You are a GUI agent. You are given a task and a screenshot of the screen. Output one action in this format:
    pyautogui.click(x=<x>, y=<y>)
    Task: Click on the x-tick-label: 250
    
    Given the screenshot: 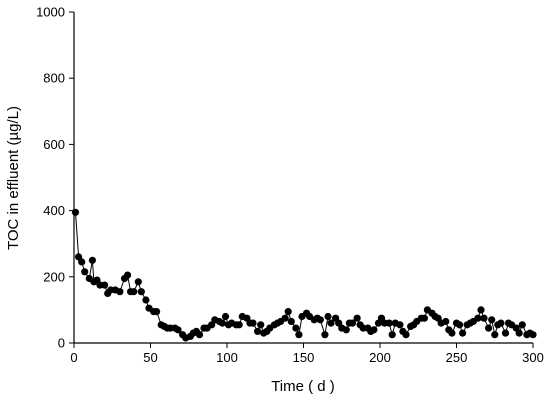 What is the action you would take?
    pyautogui.click(x=457, y=357)
    